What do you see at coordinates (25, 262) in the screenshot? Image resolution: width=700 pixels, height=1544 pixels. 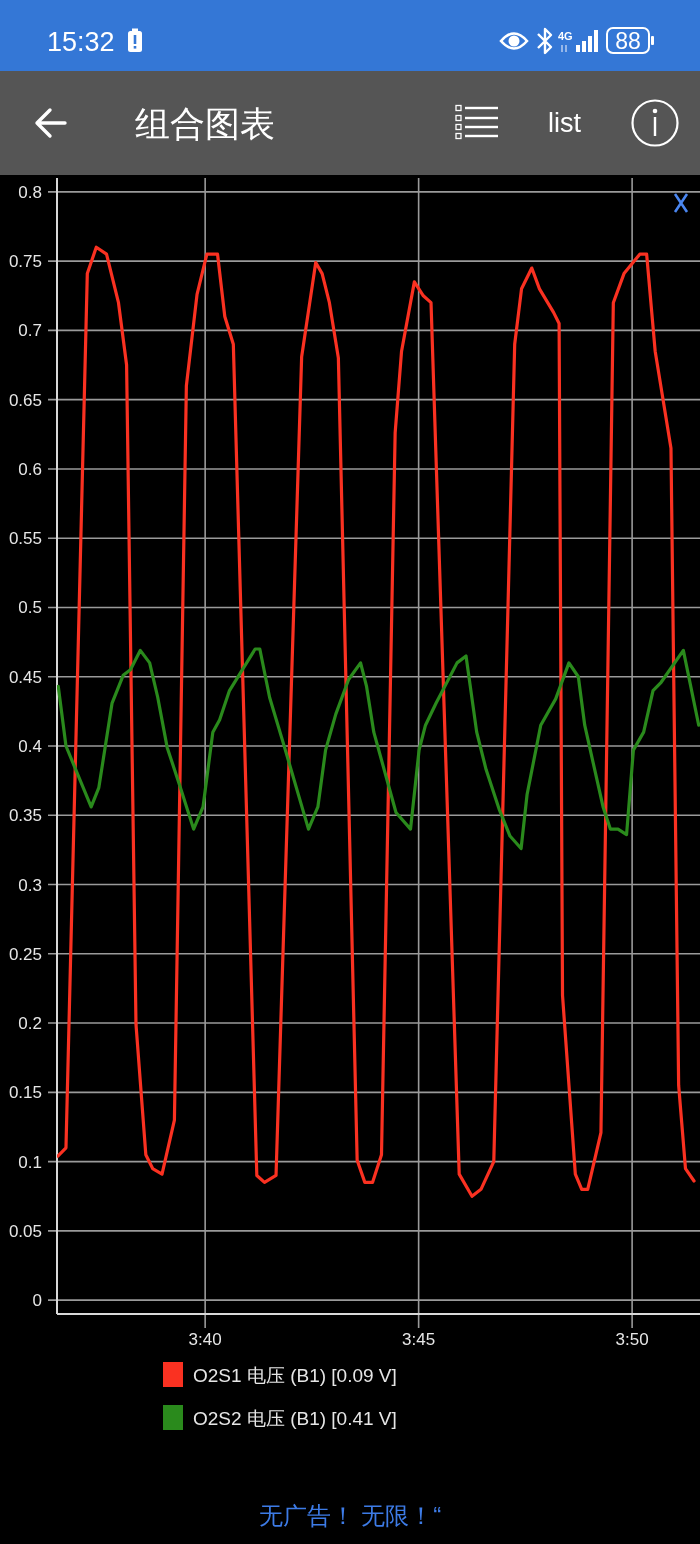 I see `y-tick-label: 0.75` at bounding box center [25, 262].